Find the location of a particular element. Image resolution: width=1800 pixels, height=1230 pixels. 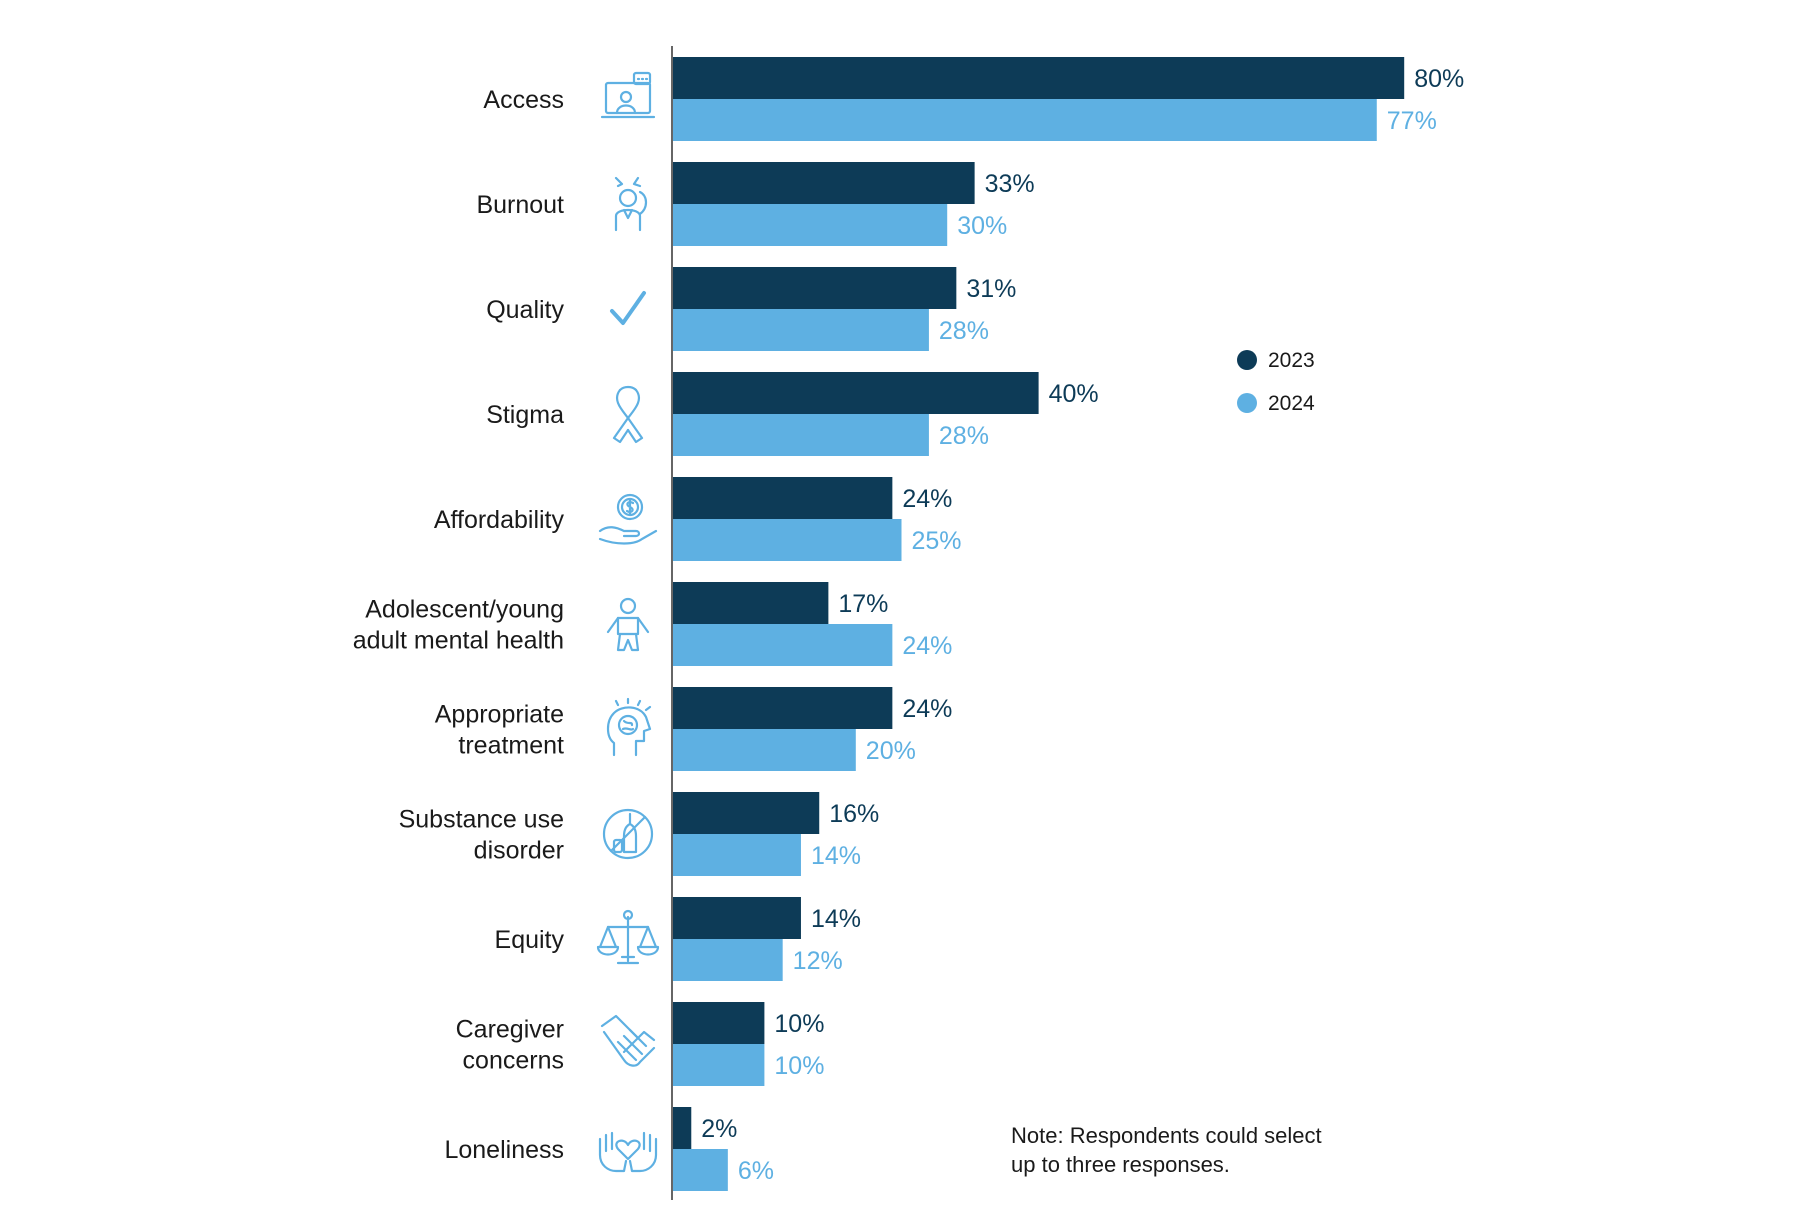

checkmark-icon is located at coordinates (628, 308).